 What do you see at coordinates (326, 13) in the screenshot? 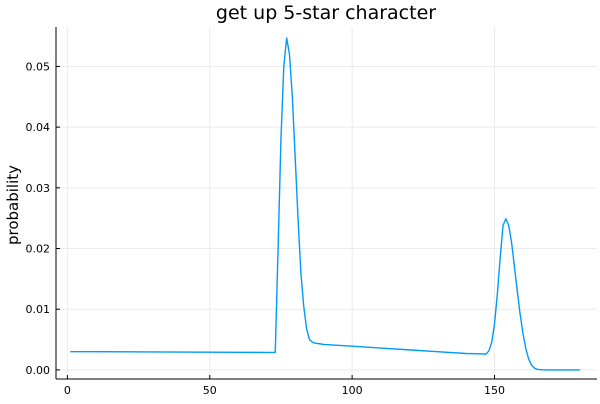
I see `chart-title: get up 5-star character` at bounding box center [326, 13].